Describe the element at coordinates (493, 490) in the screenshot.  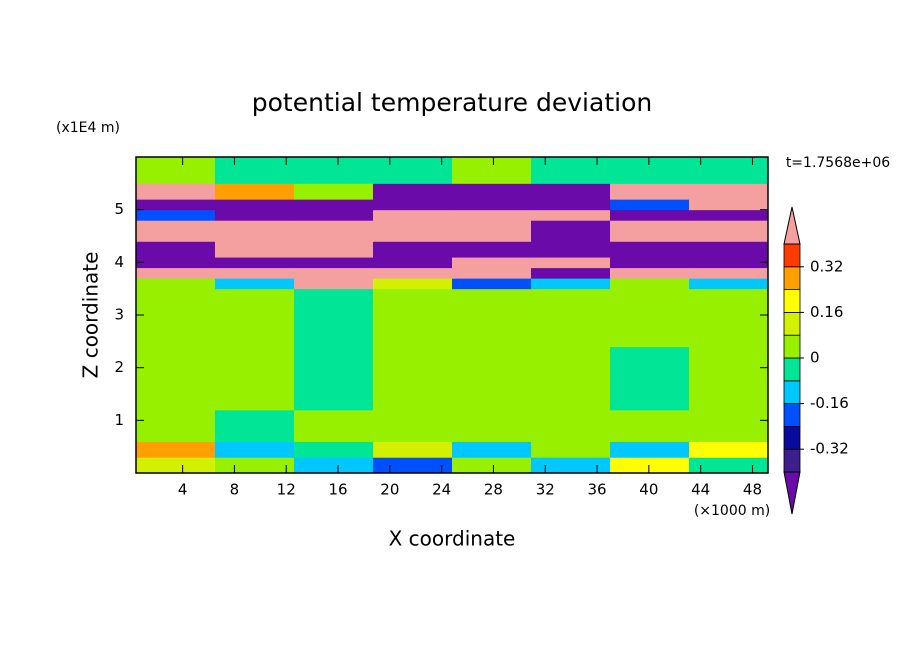
I see `x-tick-label: 28` at that location.